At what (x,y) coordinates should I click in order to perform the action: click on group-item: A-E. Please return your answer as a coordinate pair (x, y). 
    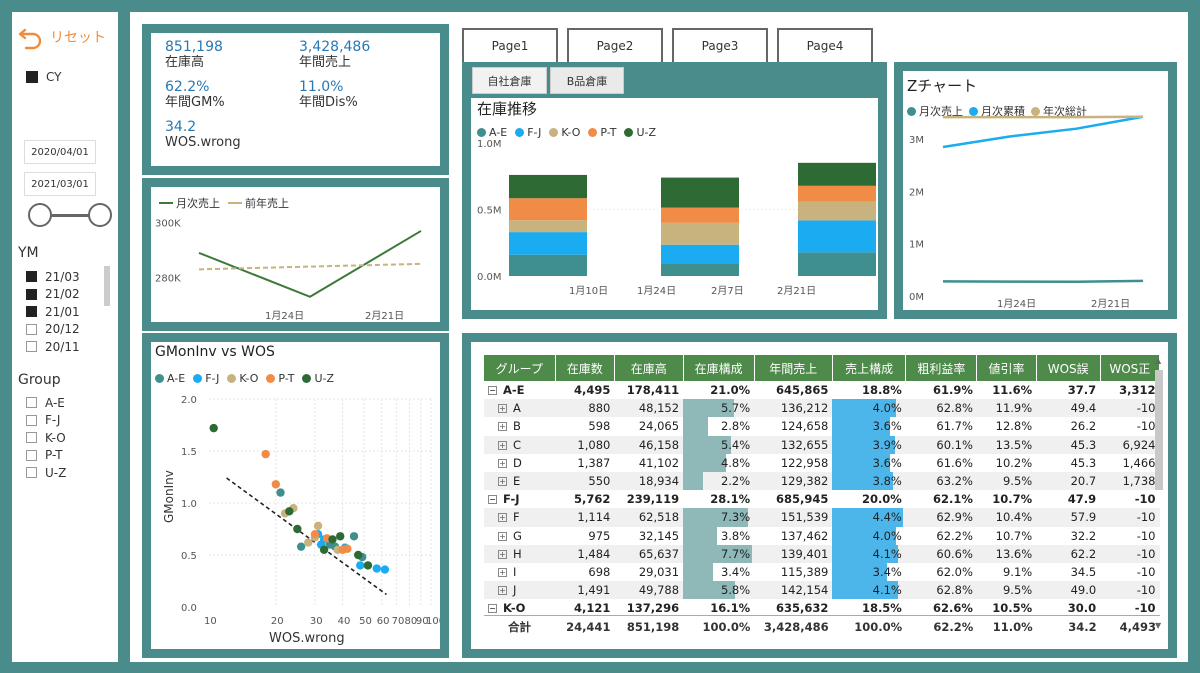
    Looking at the image, I should click on (46, 403).